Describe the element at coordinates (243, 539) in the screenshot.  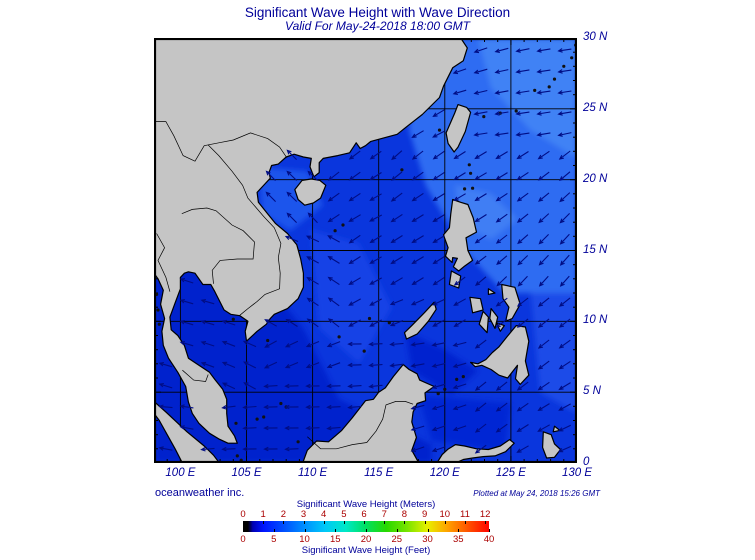
I see `feet-scale-value: 0` at that location.